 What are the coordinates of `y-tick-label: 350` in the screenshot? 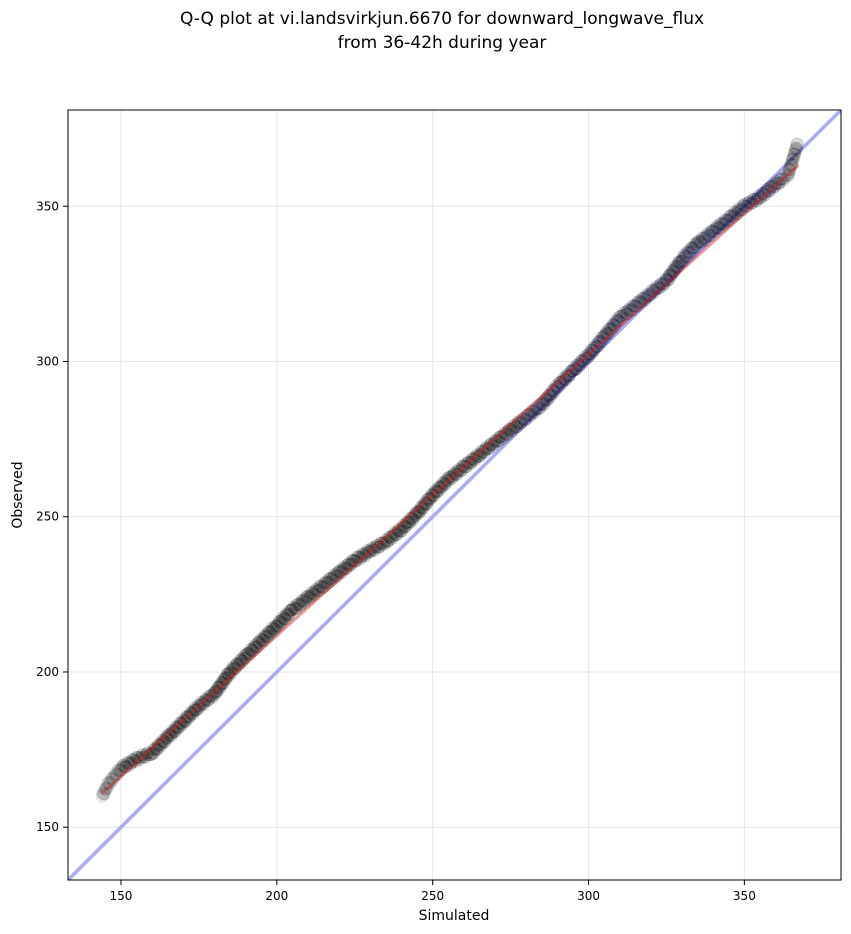 It's located at (47, 206).